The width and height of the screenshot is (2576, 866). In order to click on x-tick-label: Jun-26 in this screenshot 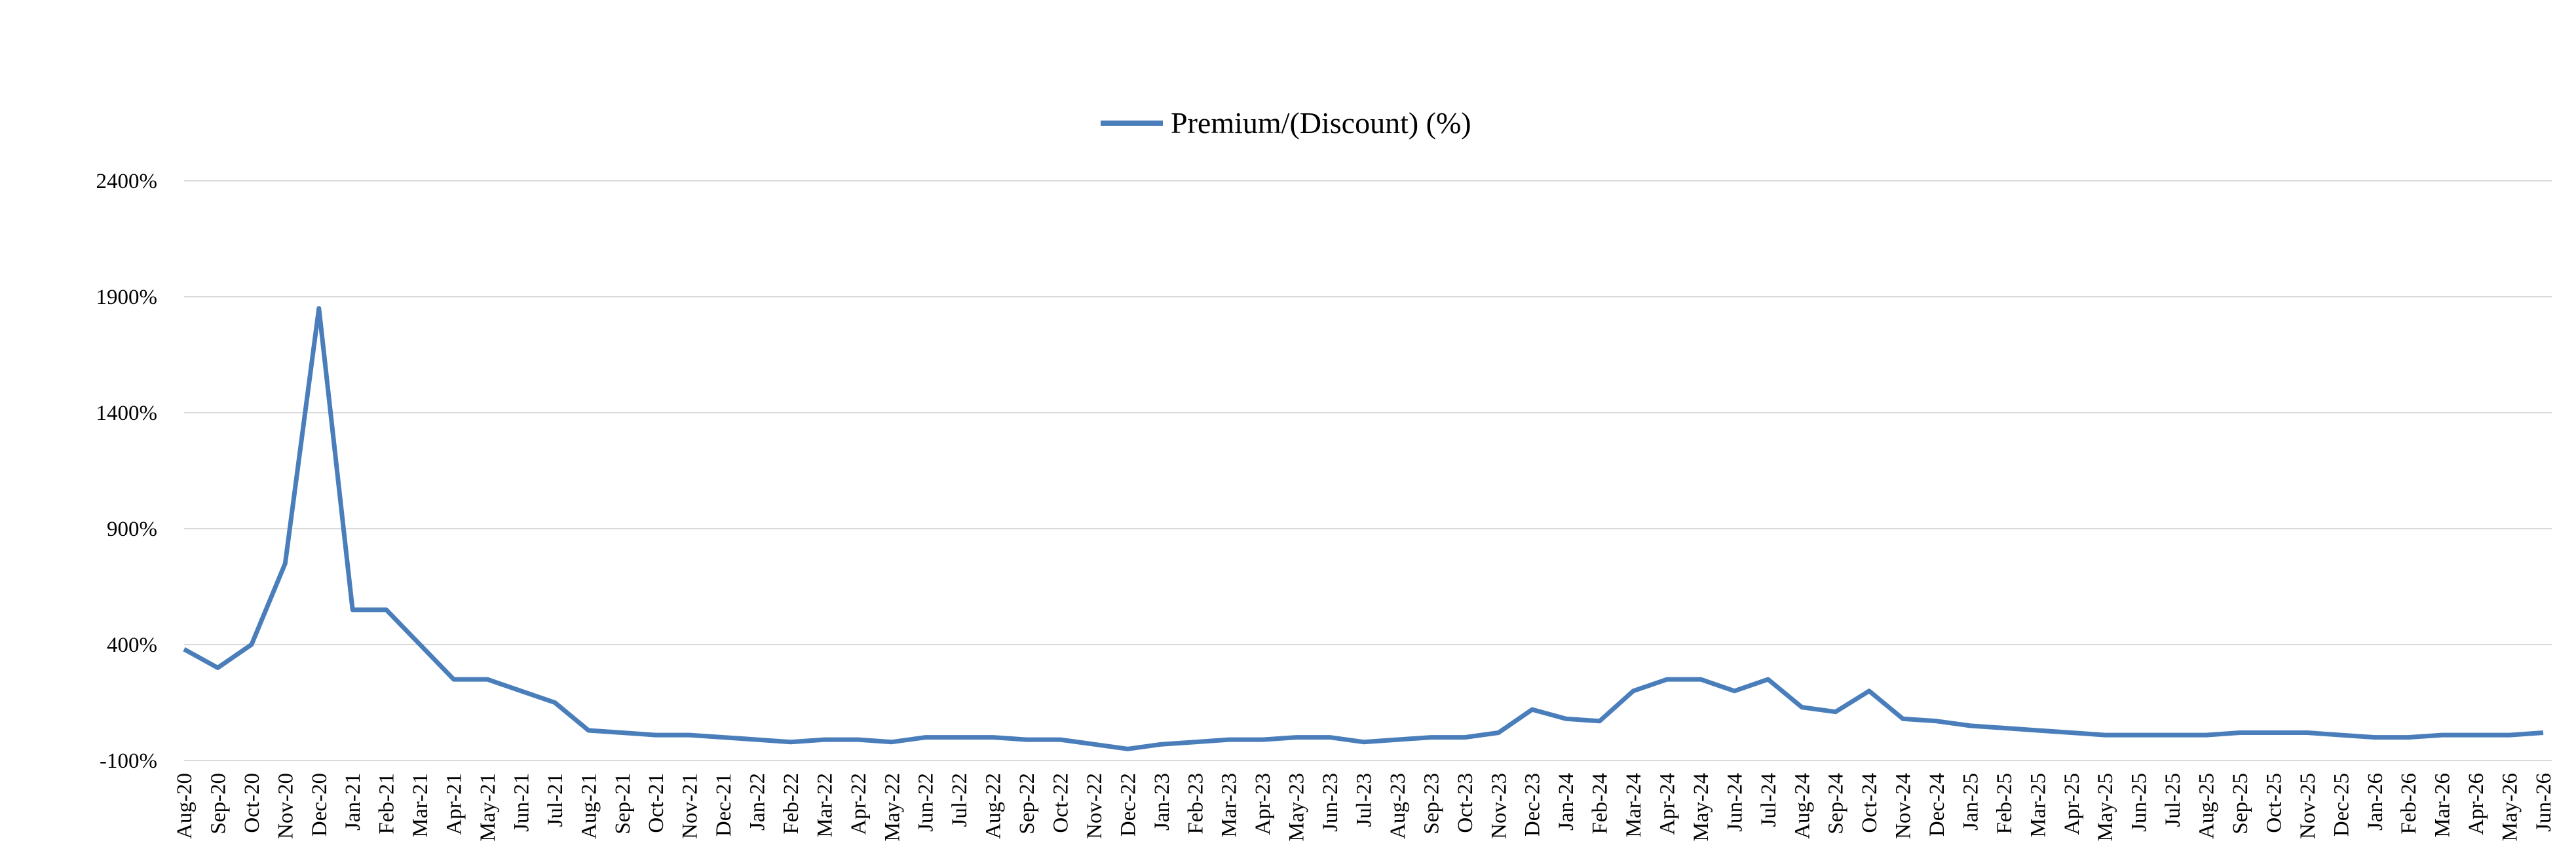, I will do `click(2544, 802)`.